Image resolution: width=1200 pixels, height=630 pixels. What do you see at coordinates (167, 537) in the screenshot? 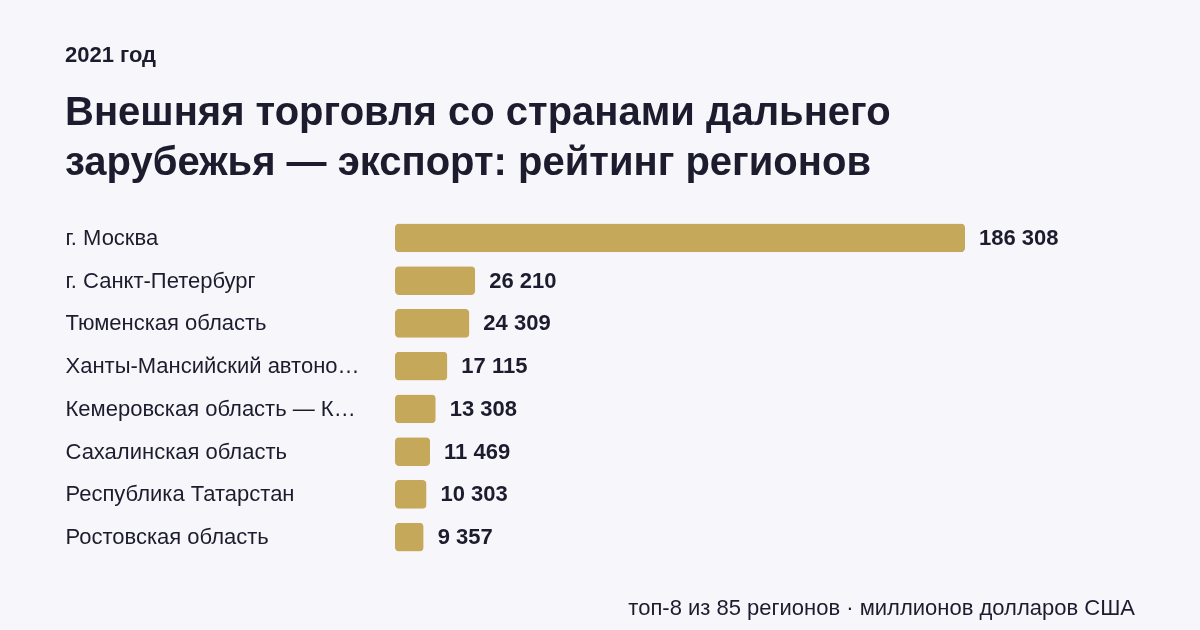
I see `y-tick-label: Ростовская область` at bounding box center [167, 537].